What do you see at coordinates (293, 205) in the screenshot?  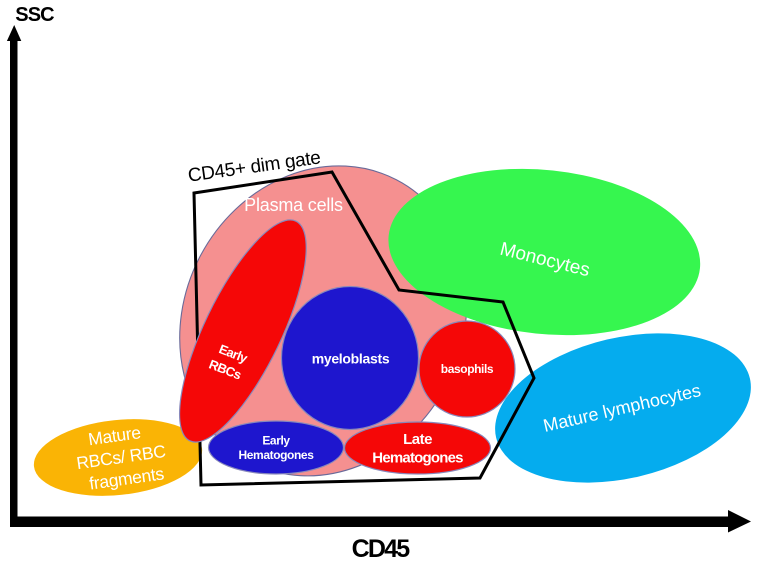 I see `svg-text: Plasma cells` at bounding box center [293, 205].